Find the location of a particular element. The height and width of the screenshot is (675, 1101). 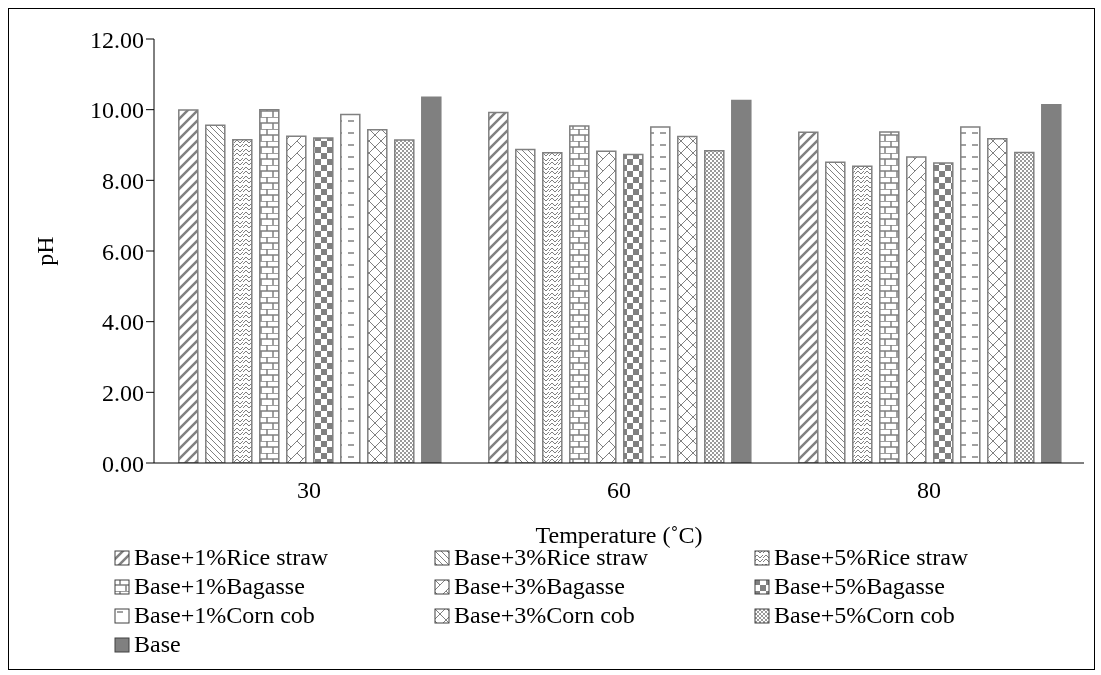

legend-label: Base+3%Corn cob is located at coordinates (544, 615).